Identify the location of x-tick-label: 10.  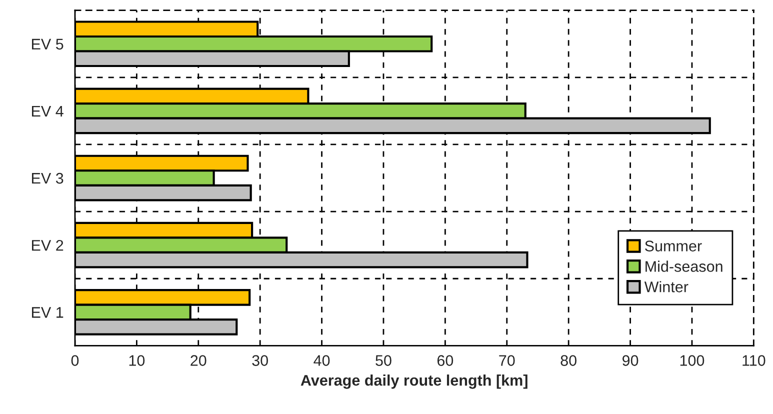
(137, 360).